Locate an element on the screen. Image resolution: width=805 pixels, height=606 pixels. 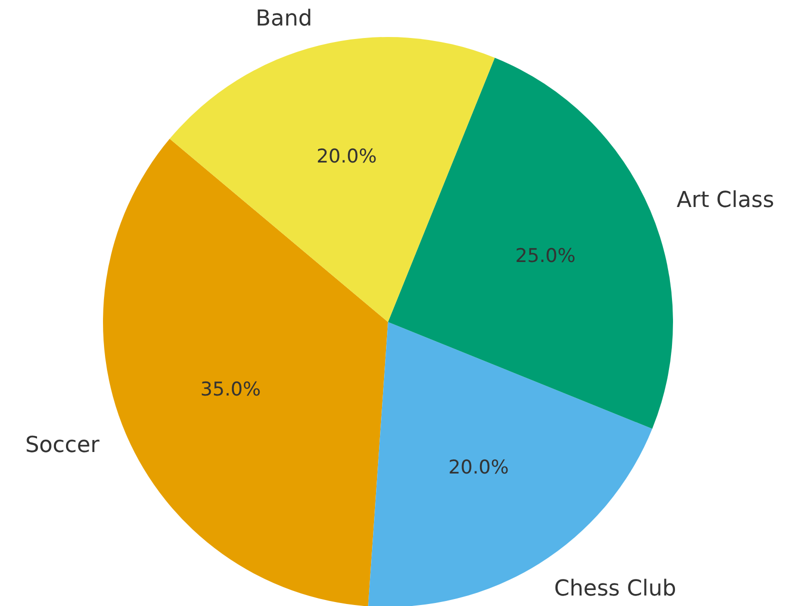
slice-label: Soccer is located at coordinates (62, 445).